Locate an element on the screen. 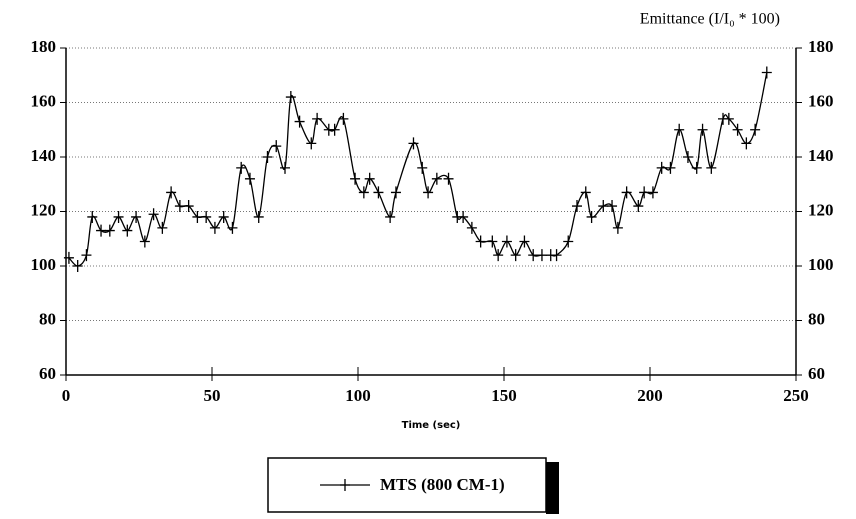  legend-shadow is located at coordinates (552, 488).